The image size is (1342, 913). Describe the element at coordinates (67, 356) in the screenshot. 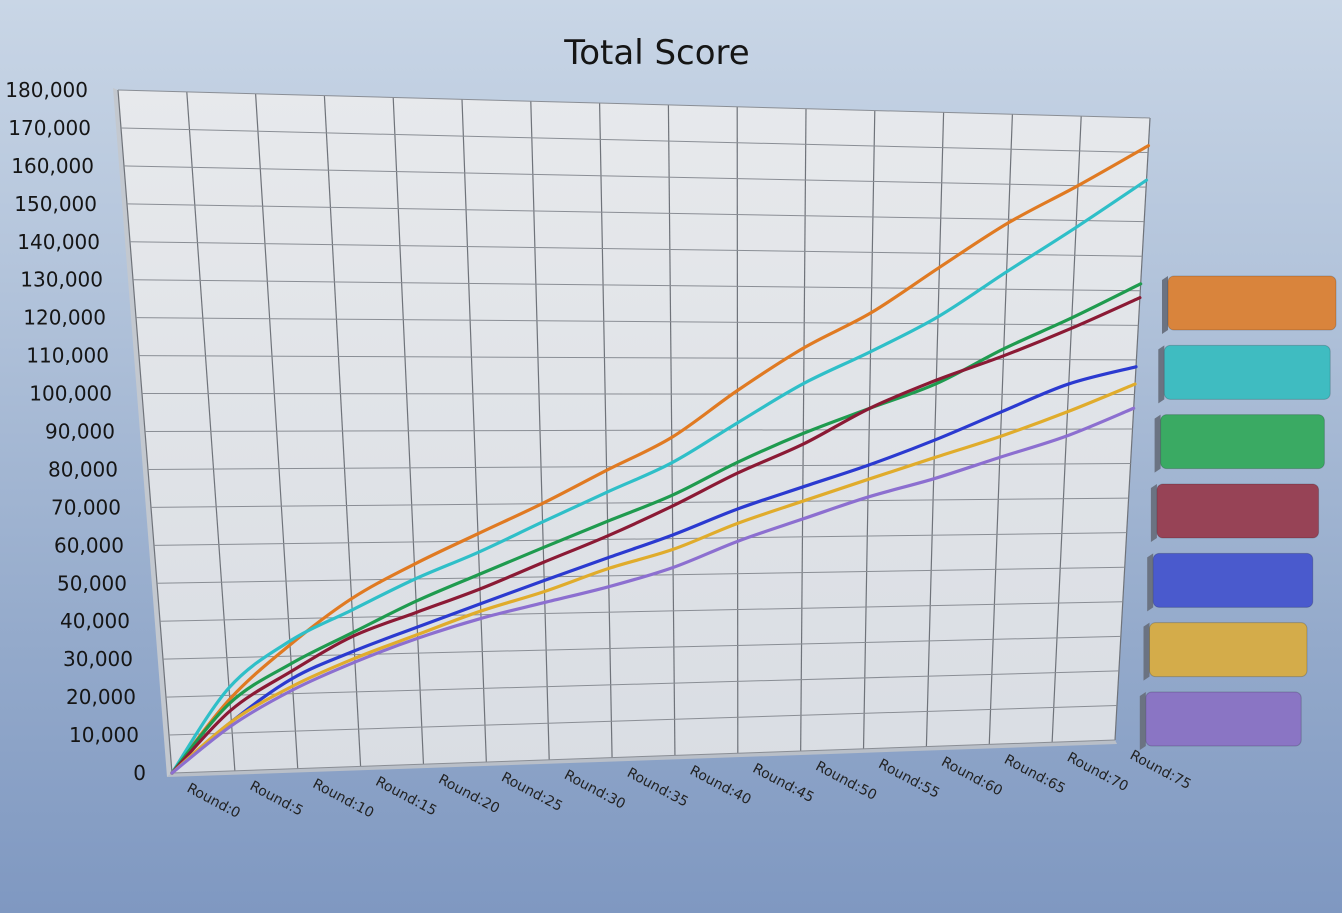

I see `y-tick-label: 110,000` at that location.